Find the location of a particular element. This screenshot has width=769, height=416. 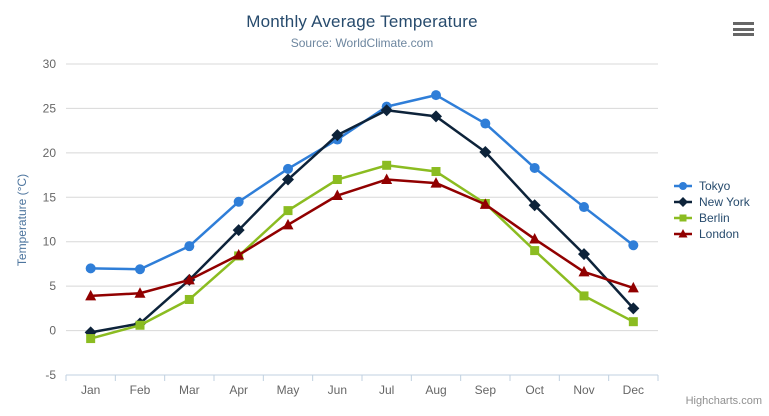

data-point-berlin-aug is located at coordinates (436, 172).